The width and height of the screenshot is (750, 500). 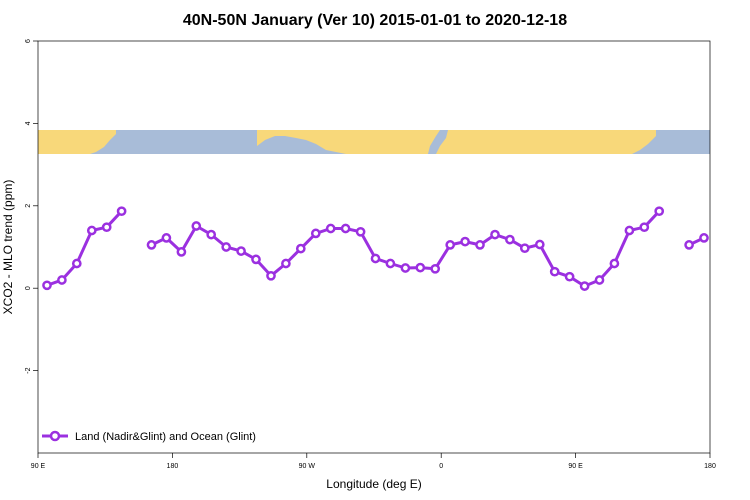 I want to click on y-tick-label: -2, so click(x=28, y=370).